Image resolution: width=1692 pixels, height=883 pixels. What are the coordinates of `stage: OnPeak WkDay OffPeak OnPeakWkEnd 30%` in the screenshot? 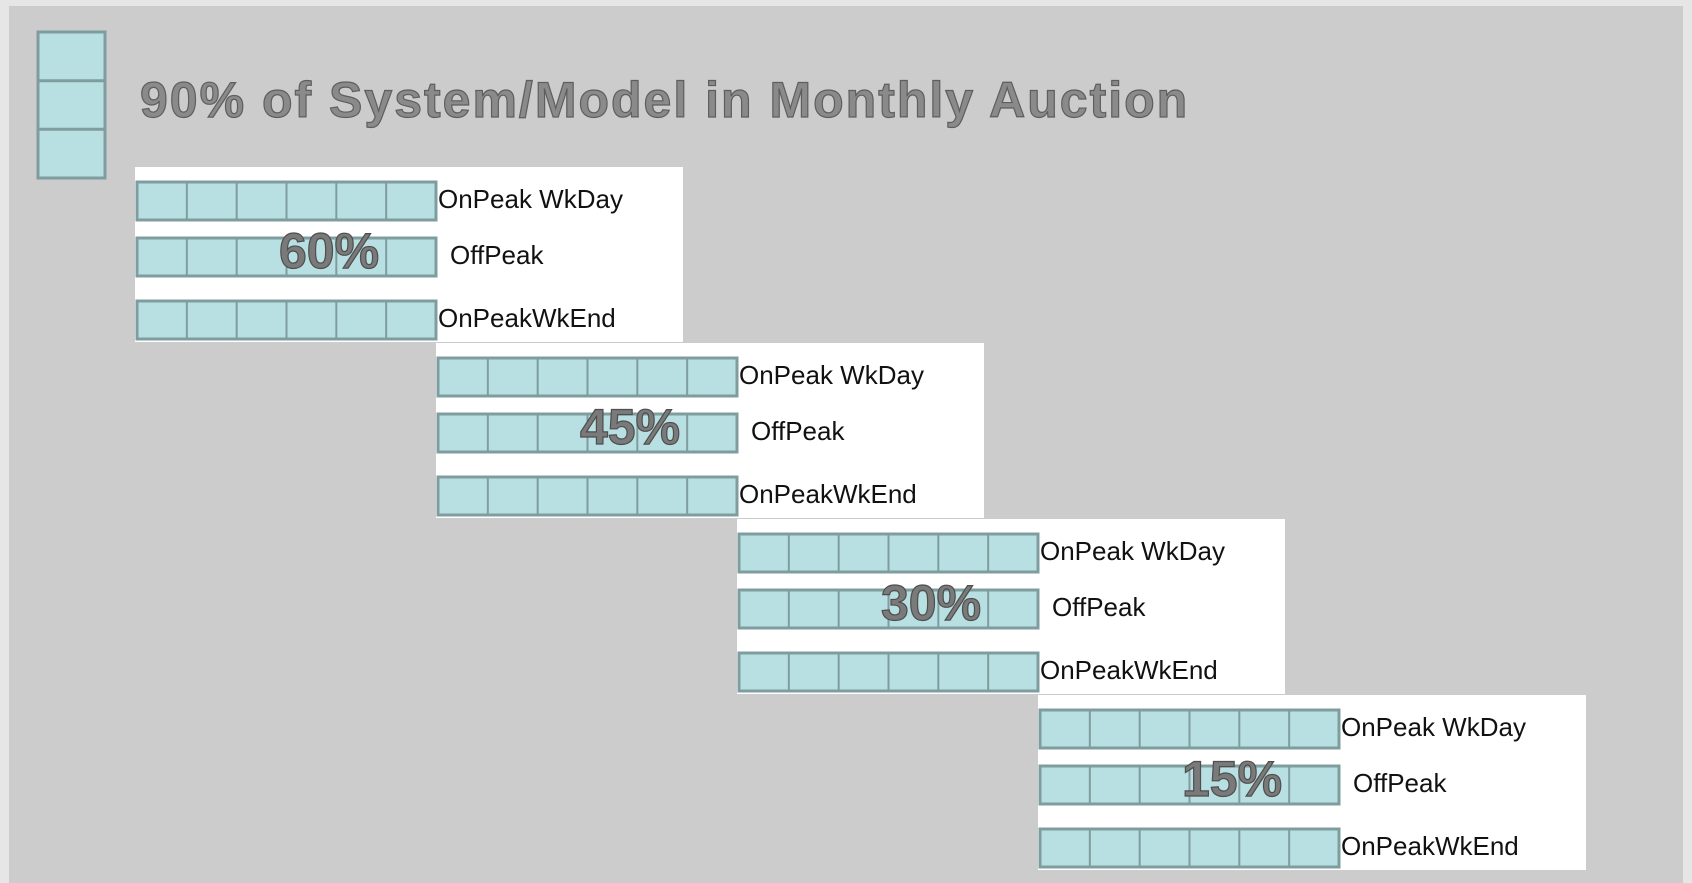 It's located at (1011, 606).